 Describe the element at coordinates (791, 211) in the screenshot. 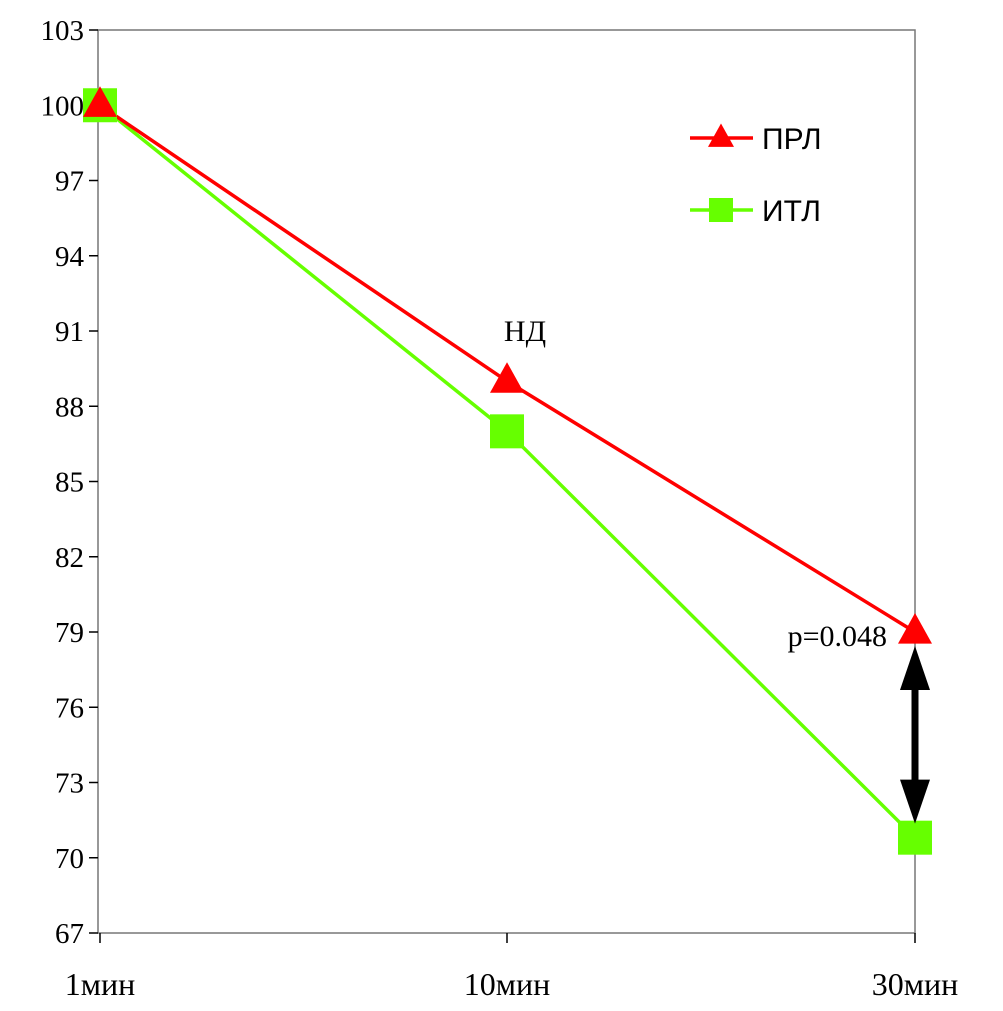

I see `legend-label-ИТЛ: ИТЛ` at that location.